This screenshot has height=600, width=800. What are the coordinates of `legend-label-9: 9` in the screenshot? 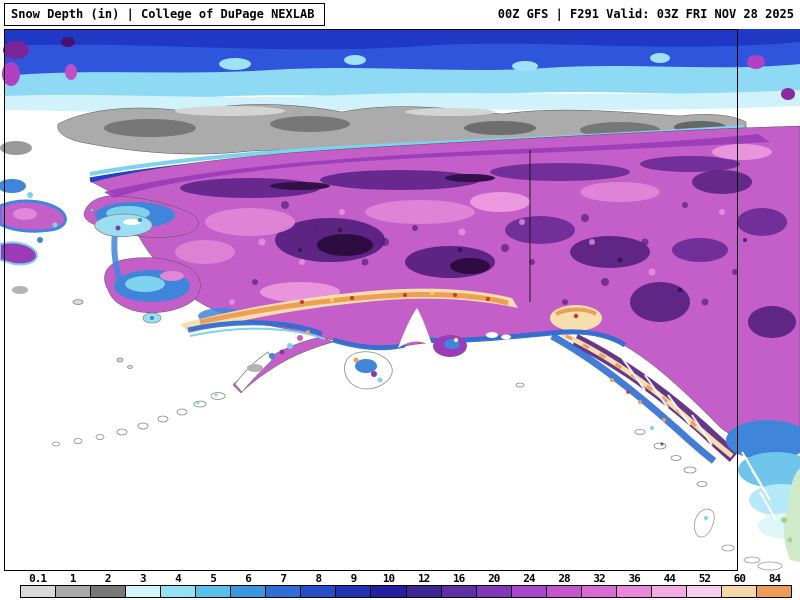 It's located at (354, 578).